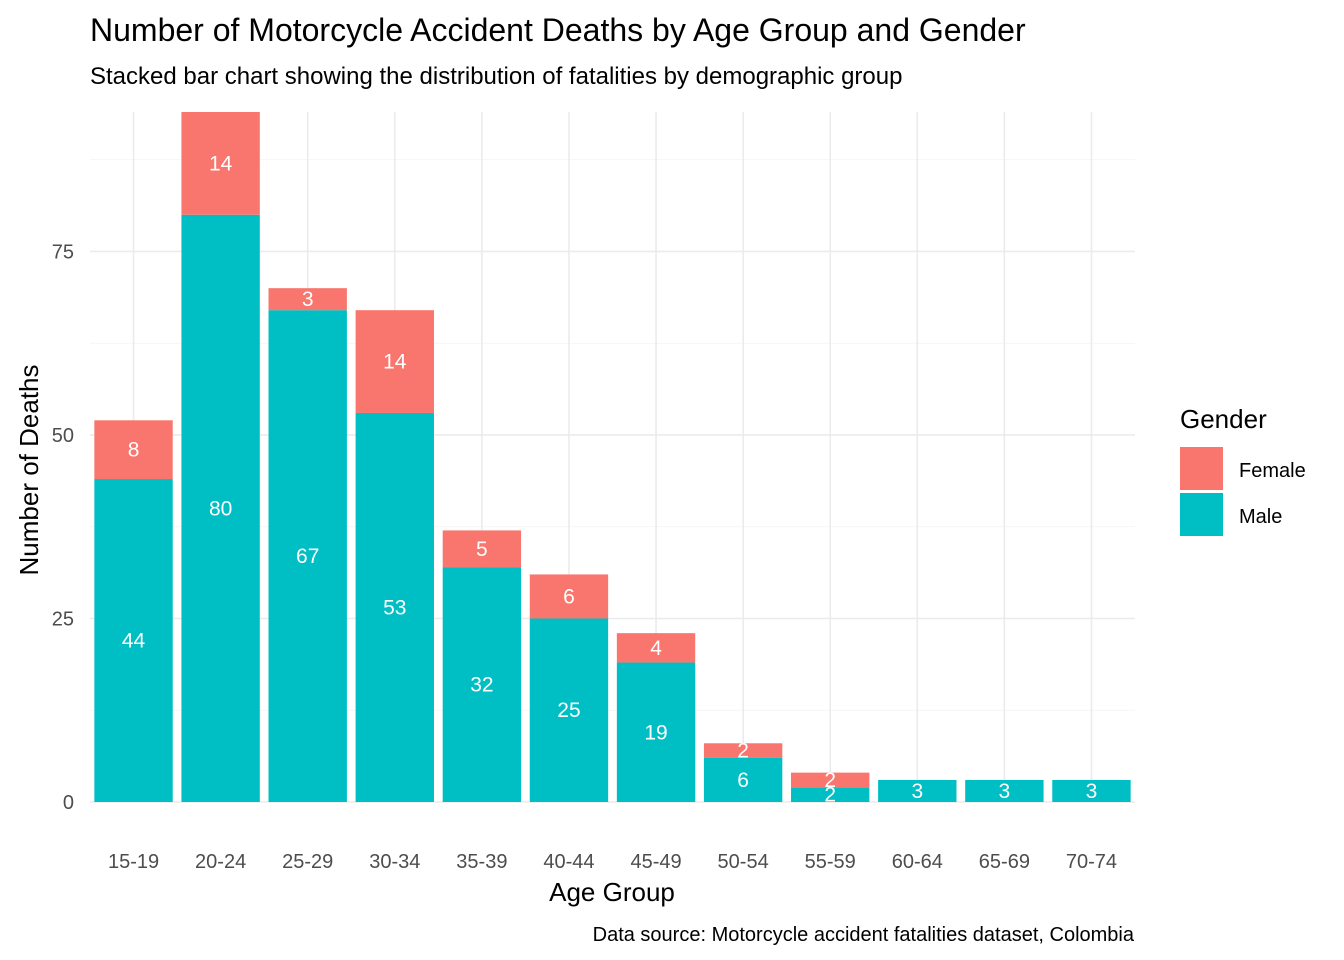 The height and width of the screenshot is (960, 1344). What do you see at coordinates (63, 527) in the screenshot?
I see `y-axis-ticks: 0 25 50 75` at bounding box center [63, 527].